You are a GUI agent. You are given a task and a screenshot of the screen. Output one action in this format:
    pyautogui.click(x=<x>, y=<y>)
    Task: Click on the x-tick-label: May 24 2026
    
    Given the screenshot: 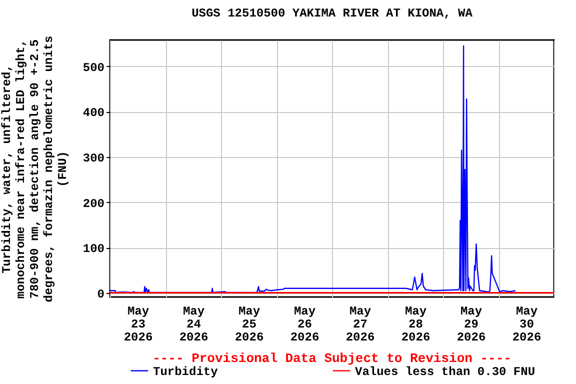 What is the action you would take?
    pyautogui.click(x=193, y=324)
    